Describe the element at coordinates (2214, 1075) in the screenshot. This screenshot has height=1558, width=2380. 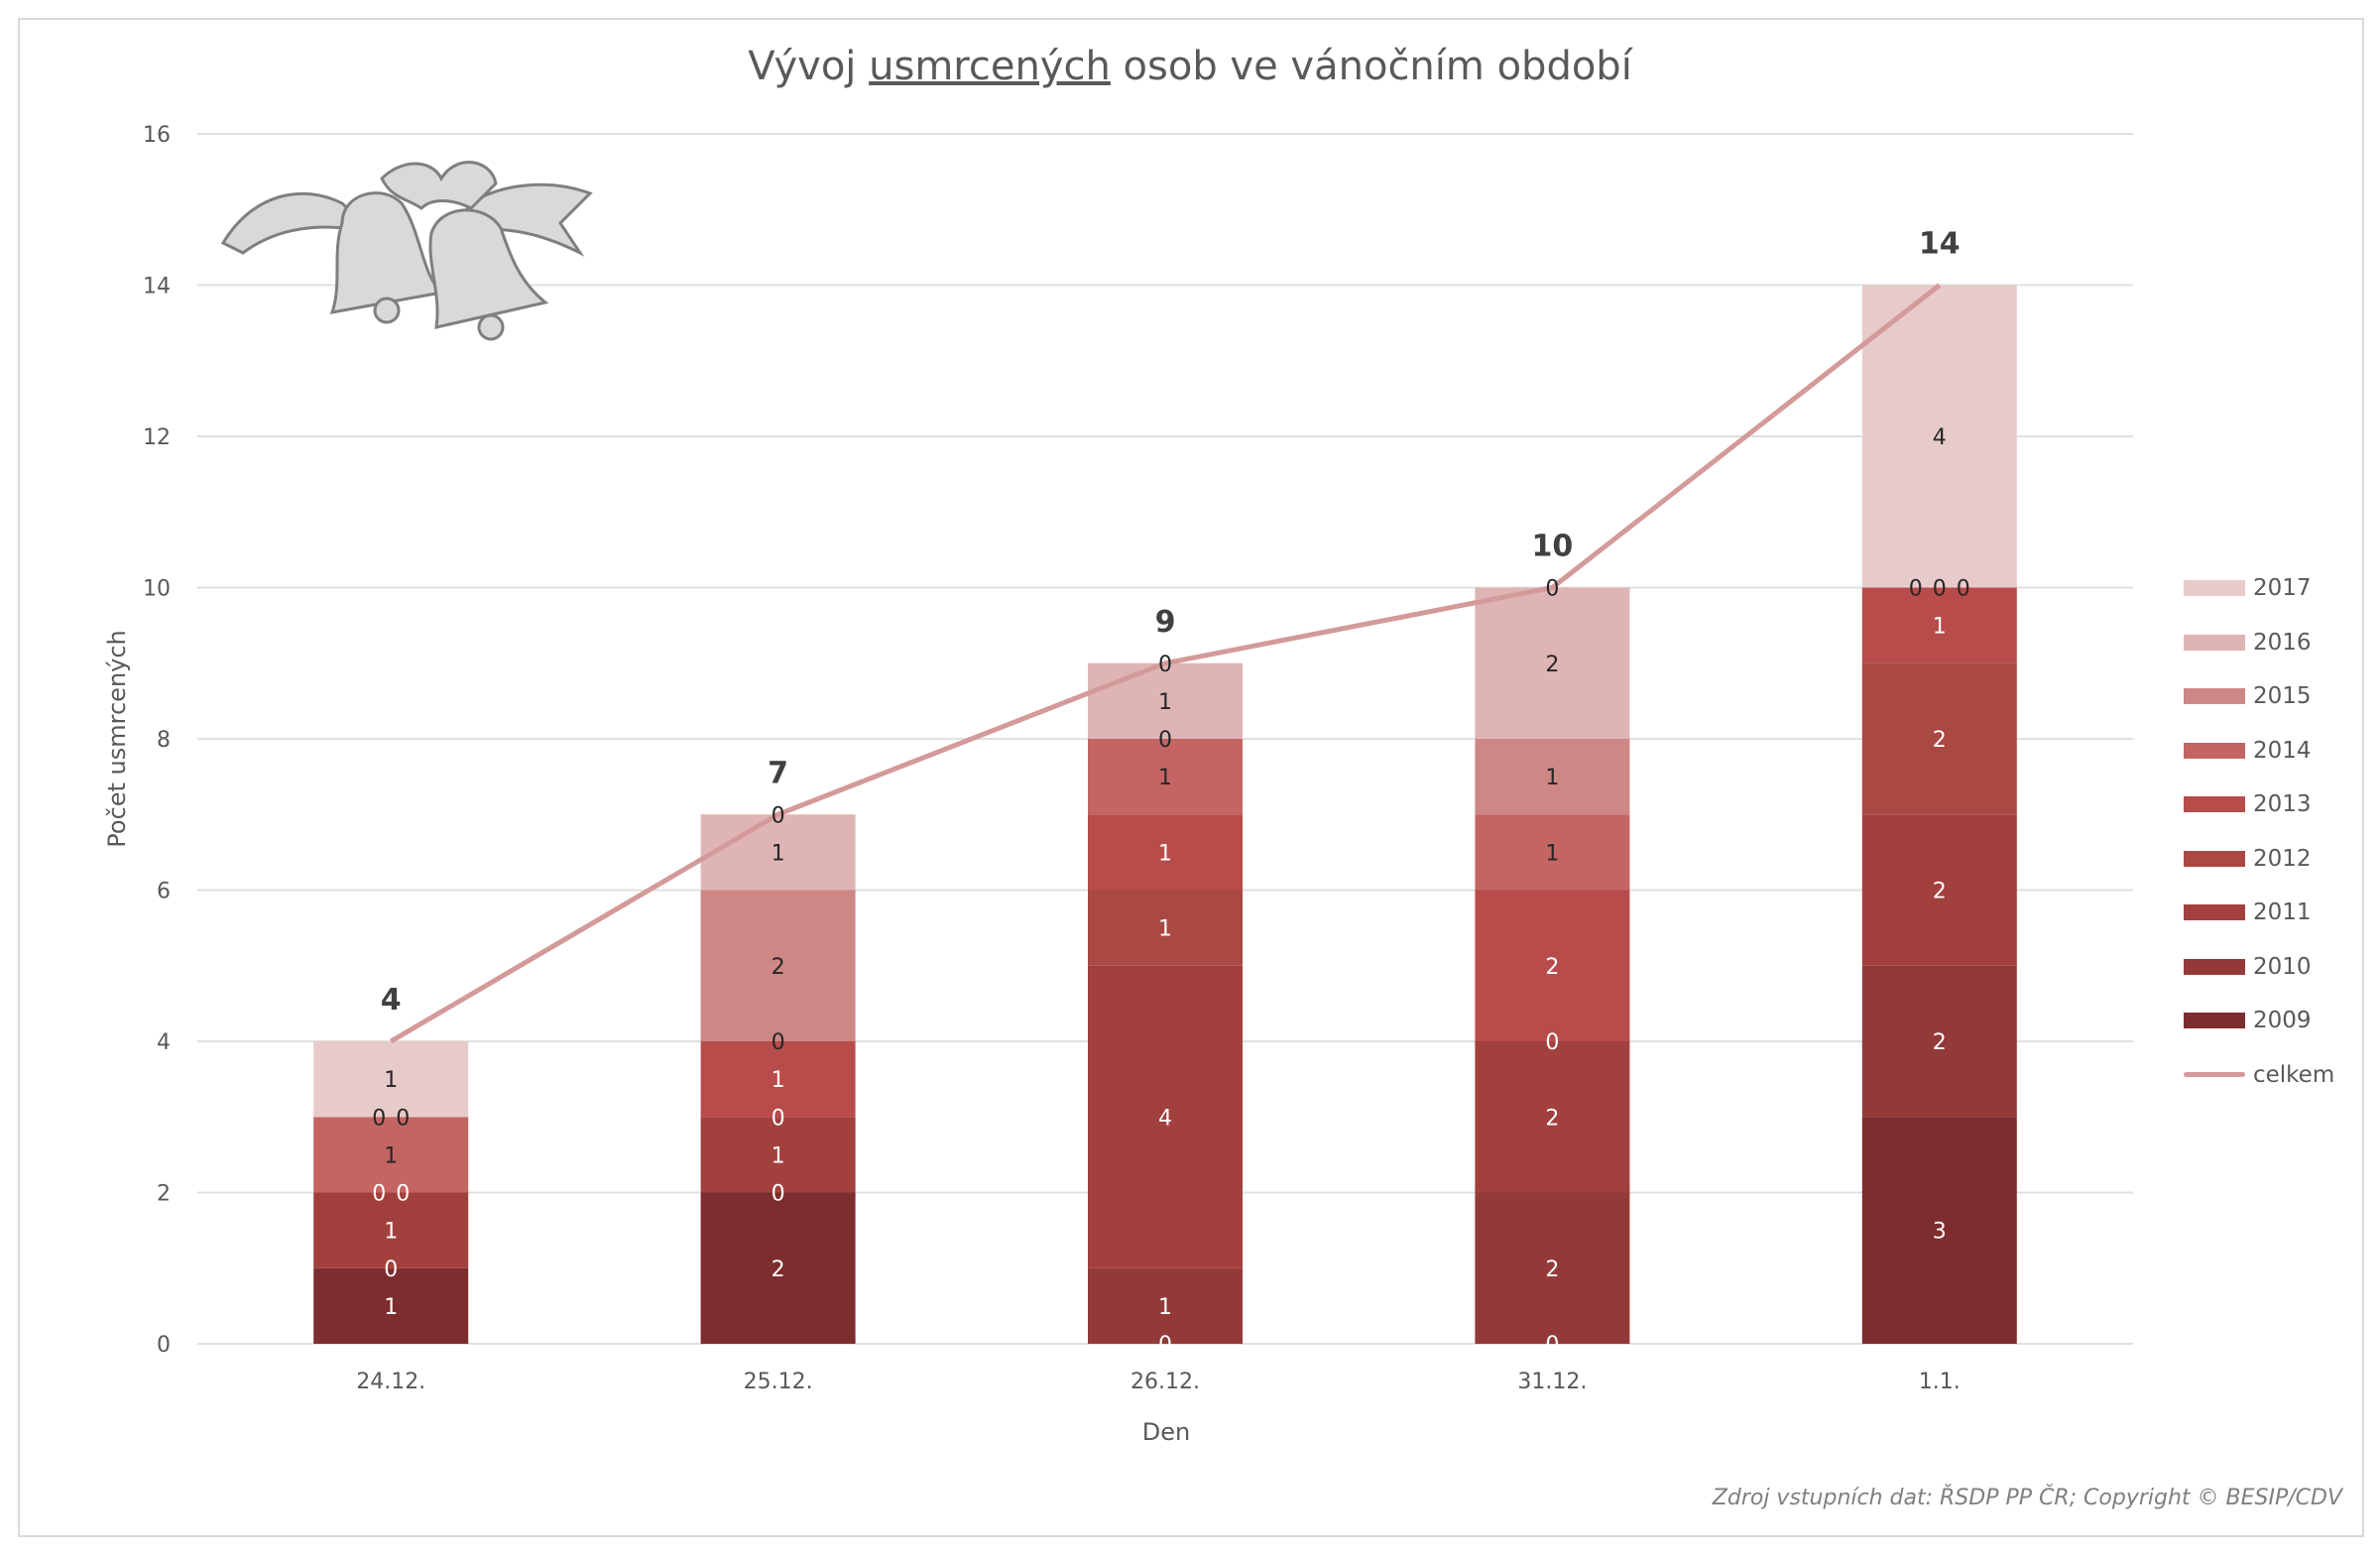
I see `legend-line-swatch` at that location.